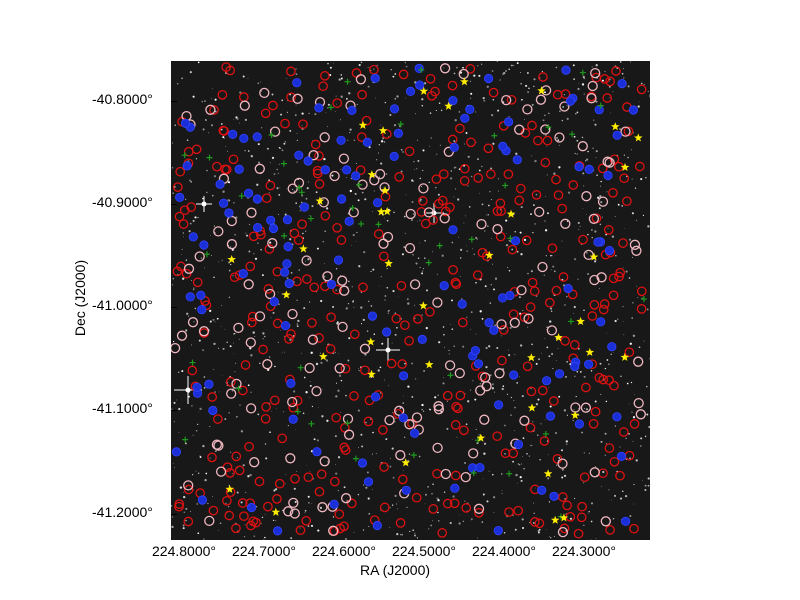  Describe the element at coordinates (174, 204) in the screenshot. I see `y-tick-mark` at that location.